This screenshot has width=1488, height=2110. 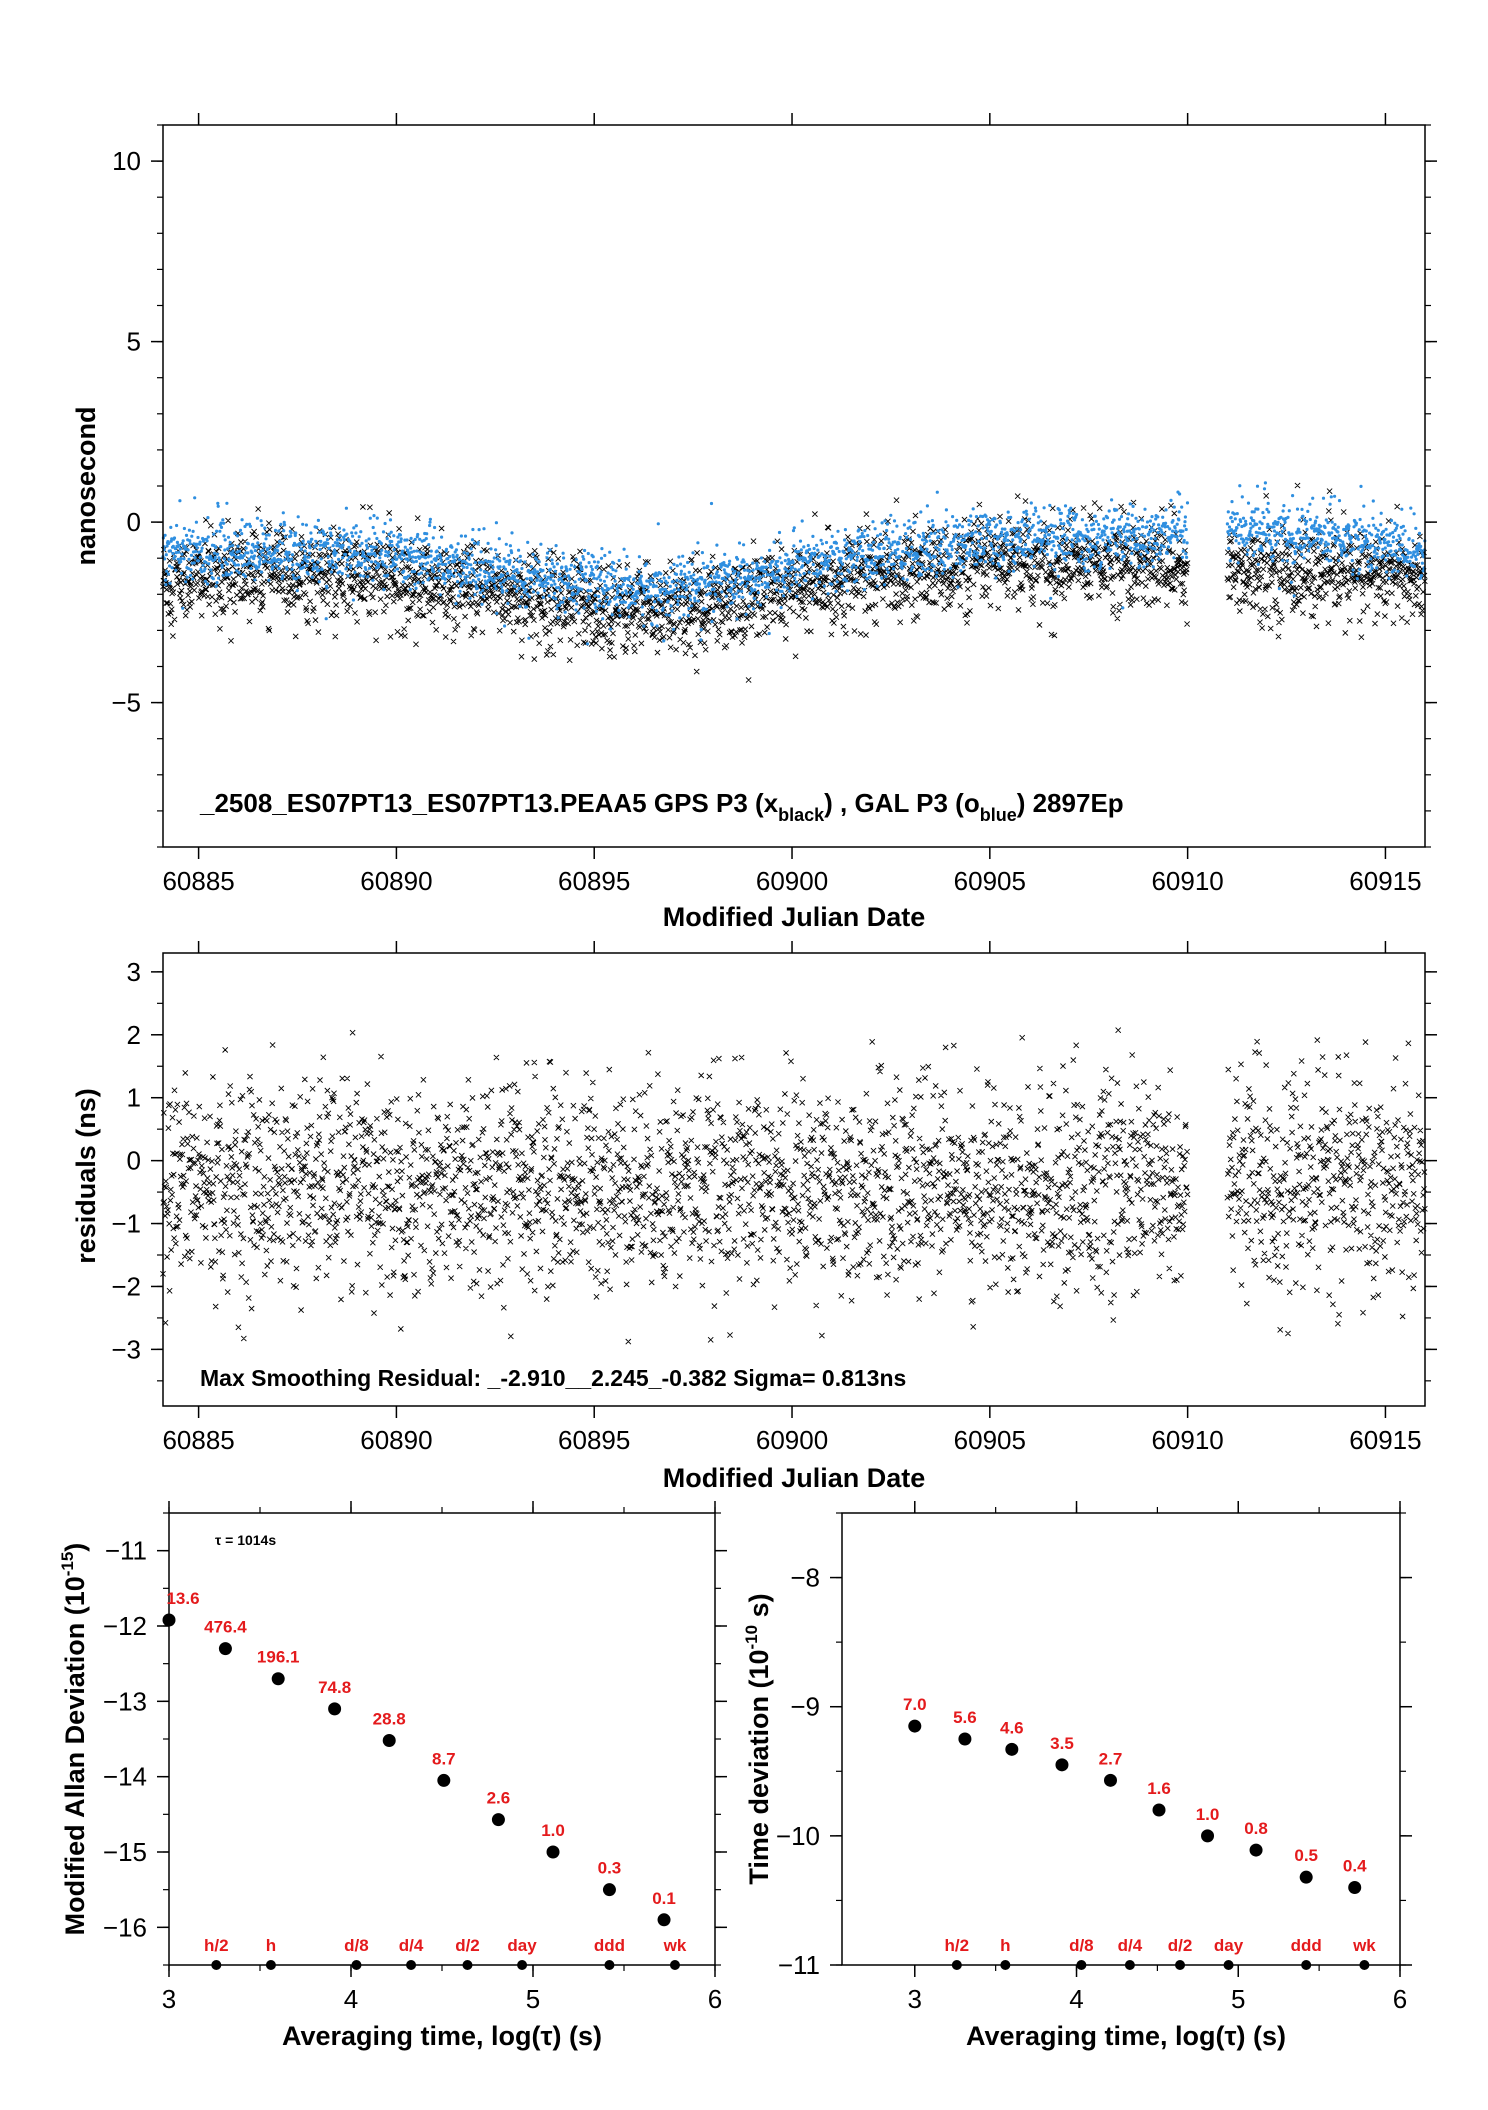 What do you see at coordinates (126, 703) in the screenshot?
I see `y-tick-label: −5` at bounding box center [126, 703].